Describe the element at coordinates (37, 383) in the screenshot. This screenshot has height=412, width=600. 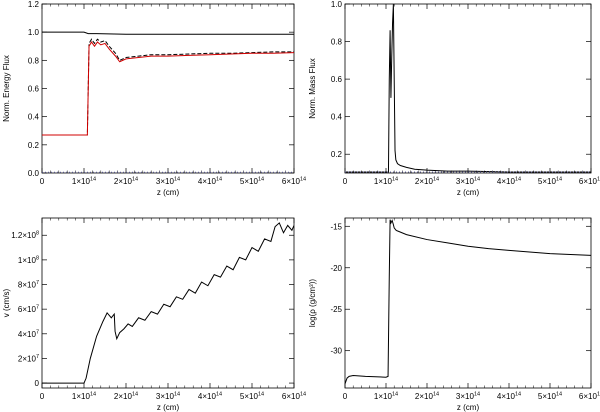
I see `y-tick-label: 0` at that location.